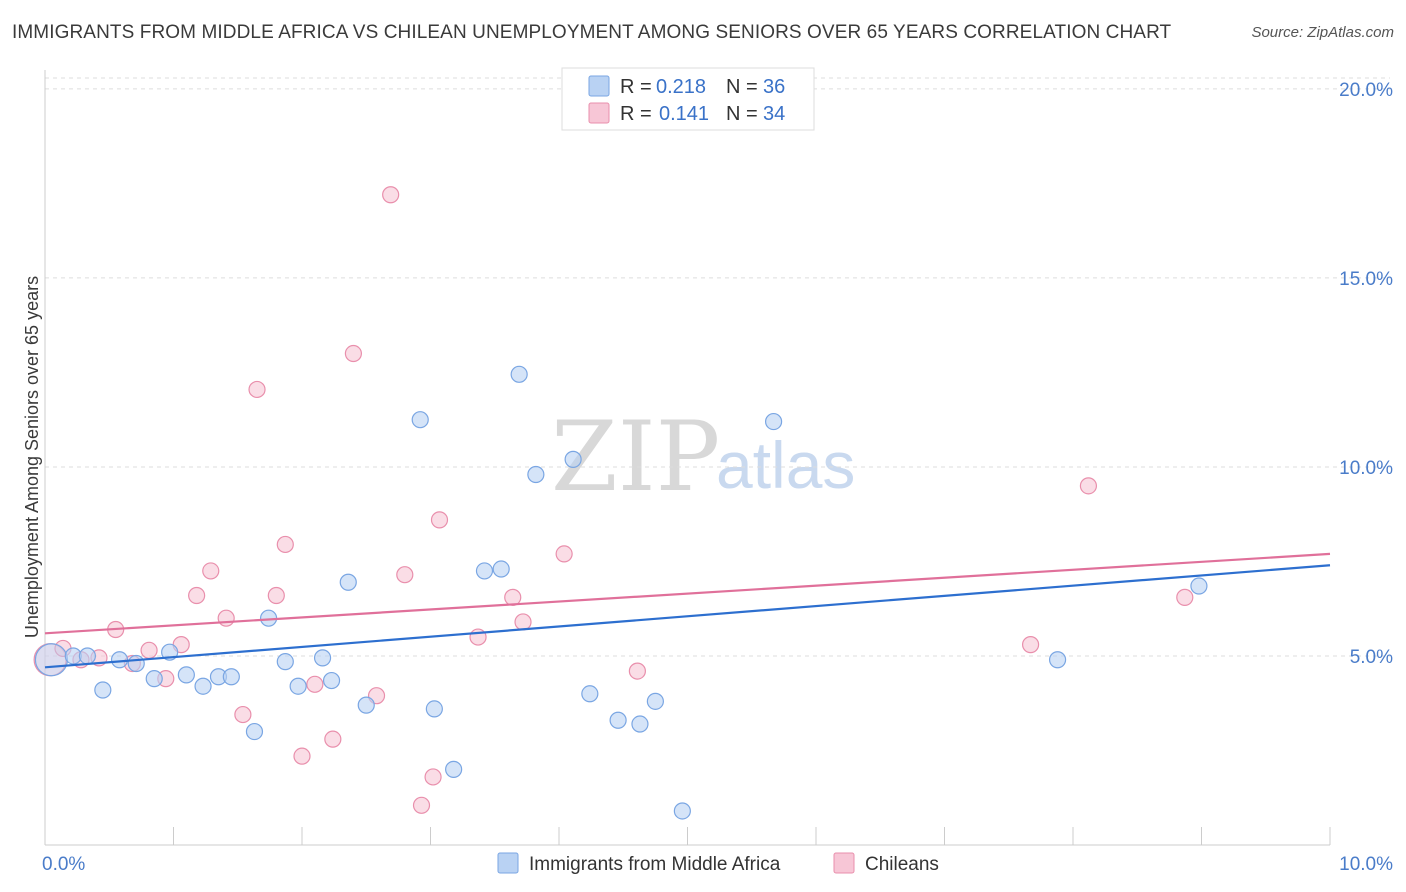 The height and width of the screenshot is (892, 1406). Describe the element at coordinates (785, 465) in the screenshot. I see `watermark-atlas: atlas` at that location.